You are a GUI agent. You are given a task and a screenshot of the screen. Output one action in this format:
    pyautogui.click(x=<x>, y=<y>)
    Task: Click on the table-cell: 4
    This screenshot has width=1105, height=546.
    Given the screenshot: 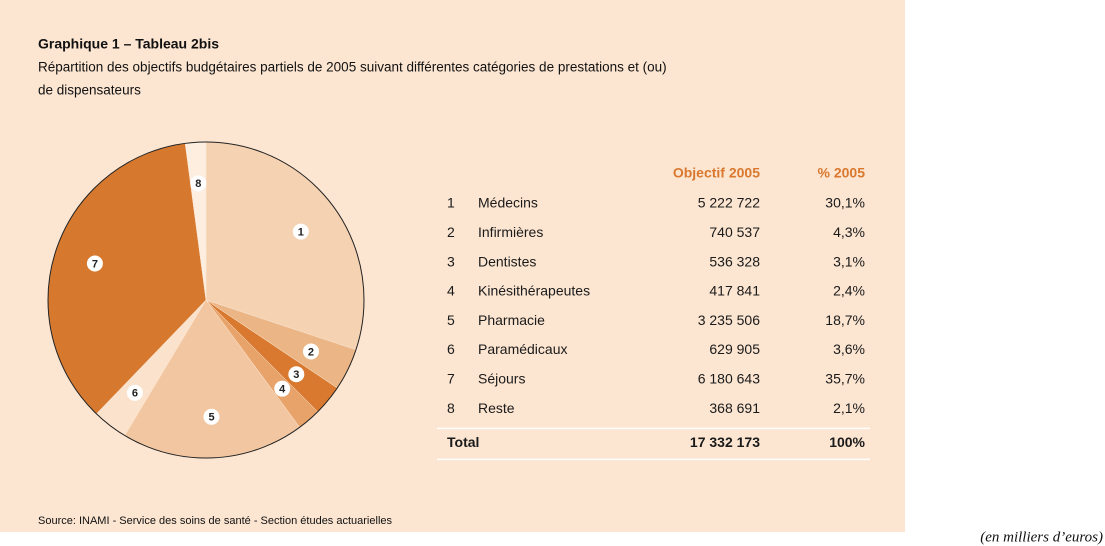 What is the action you would take?
    pyautogui.click(x=451, y=291)
    